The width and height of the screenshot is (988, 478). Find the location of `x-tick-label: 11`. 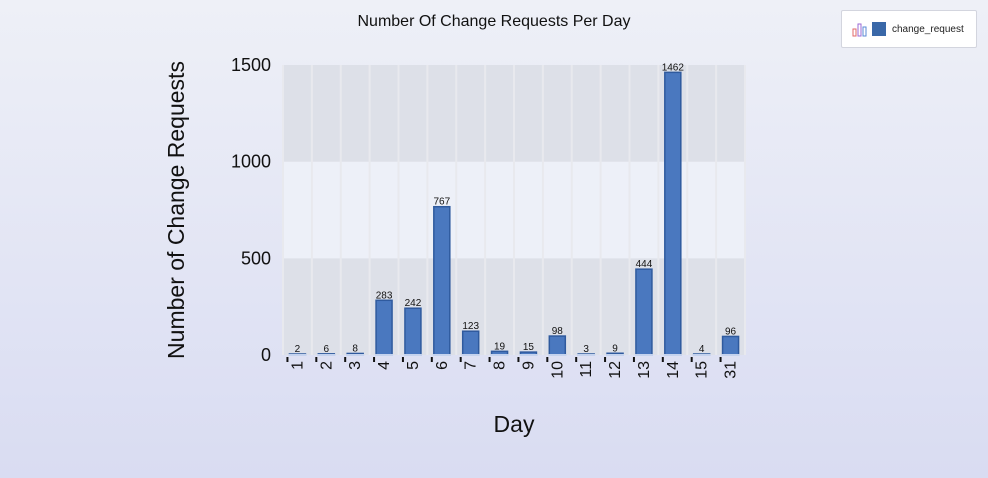

x-tick-label: 11 is located at coordinates (586, 369).